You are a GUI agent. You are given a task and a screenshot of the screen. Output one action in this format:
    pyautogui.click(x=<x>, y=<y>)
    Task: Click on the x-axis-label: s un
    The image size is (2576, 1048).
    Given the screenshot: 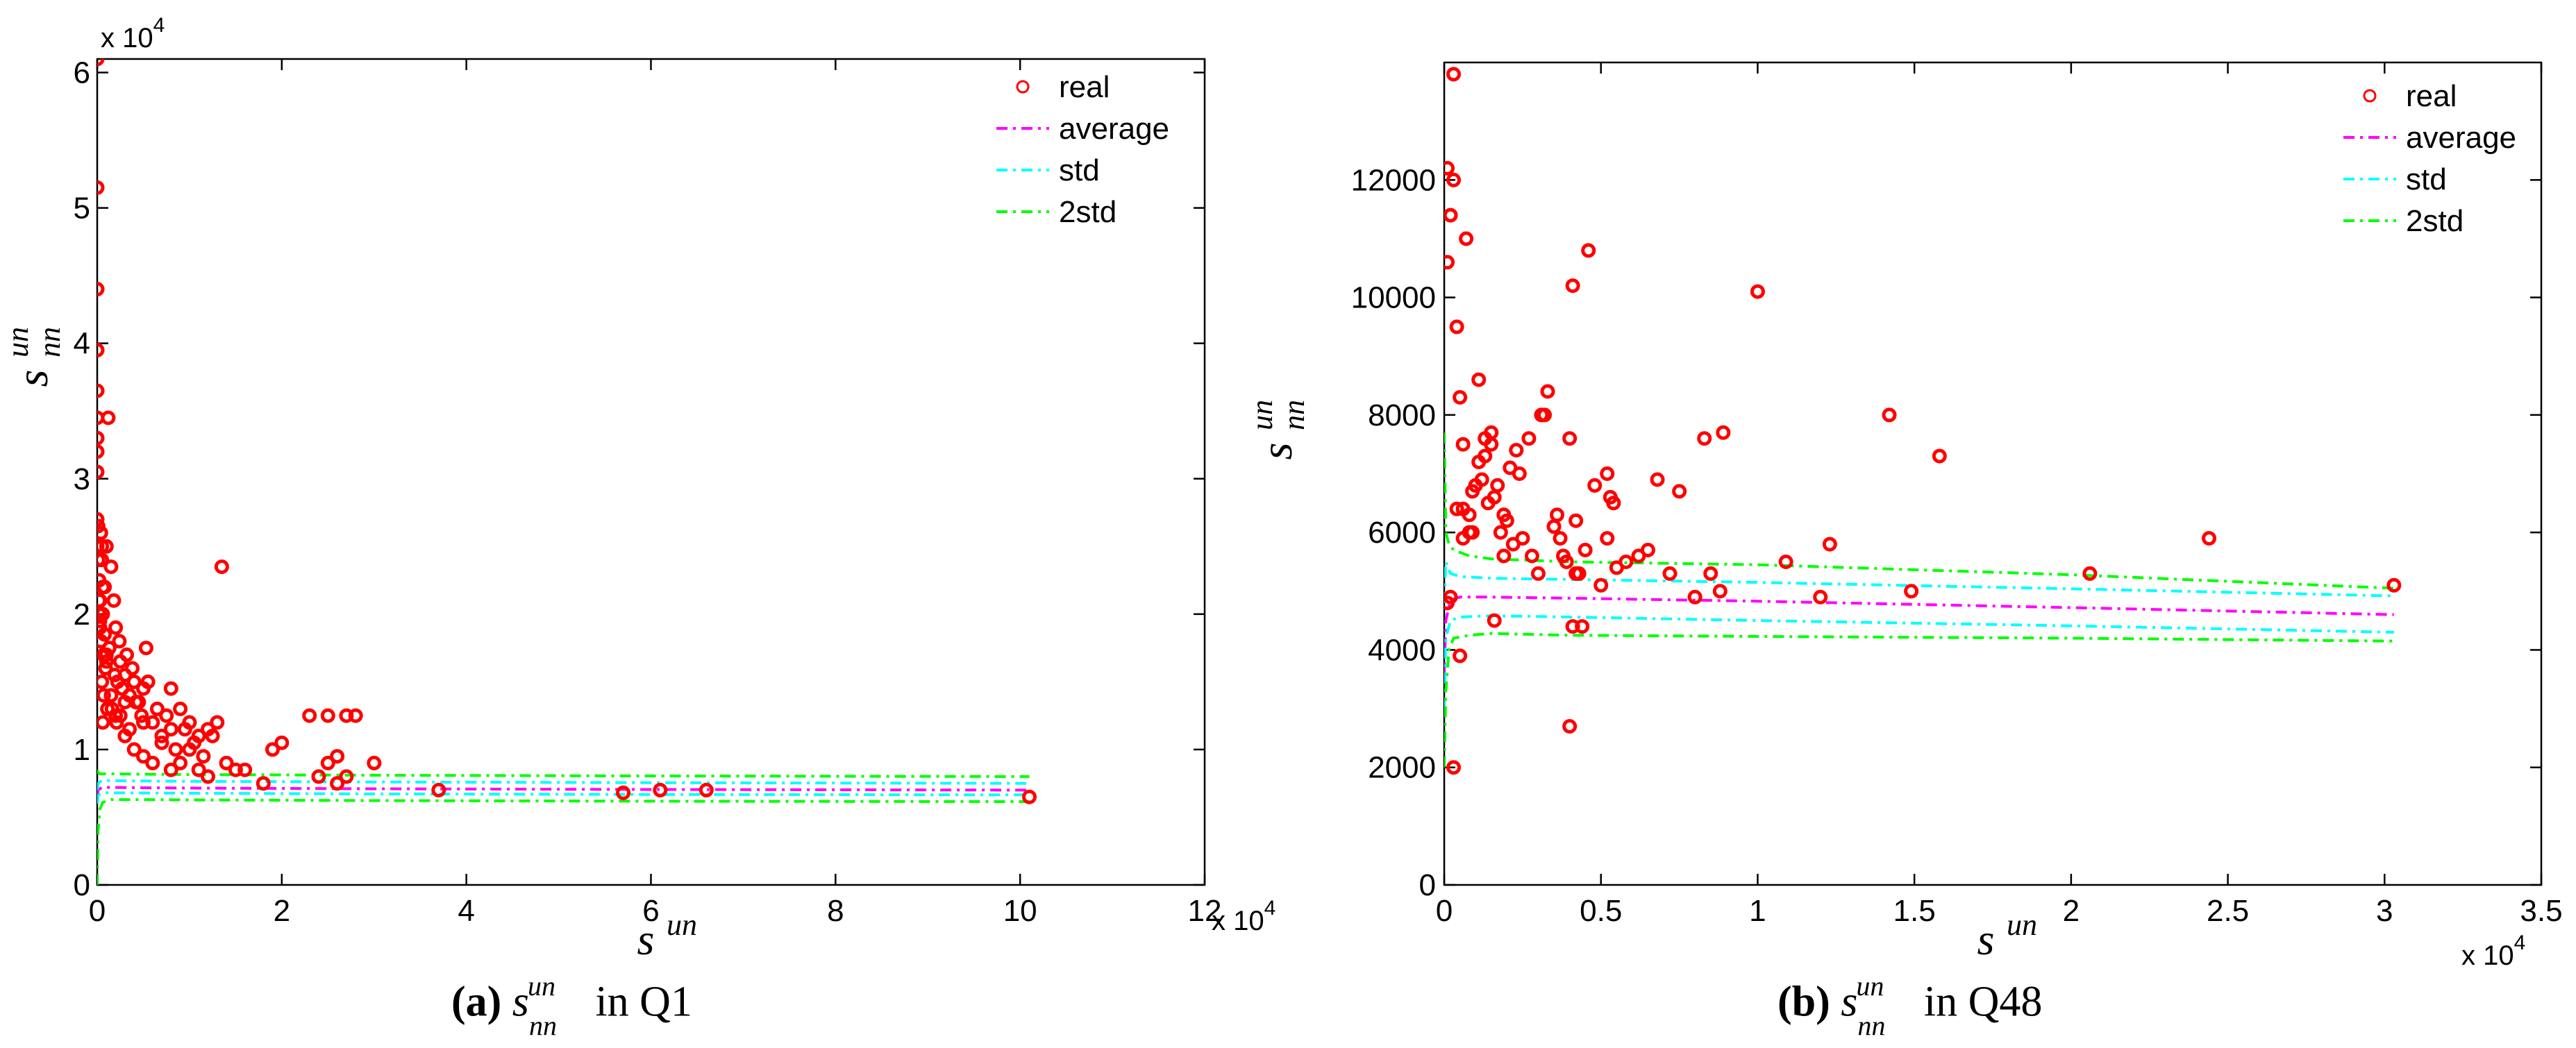 What is the action you would take?
    pyautogui.click(x=667, y=936)
    